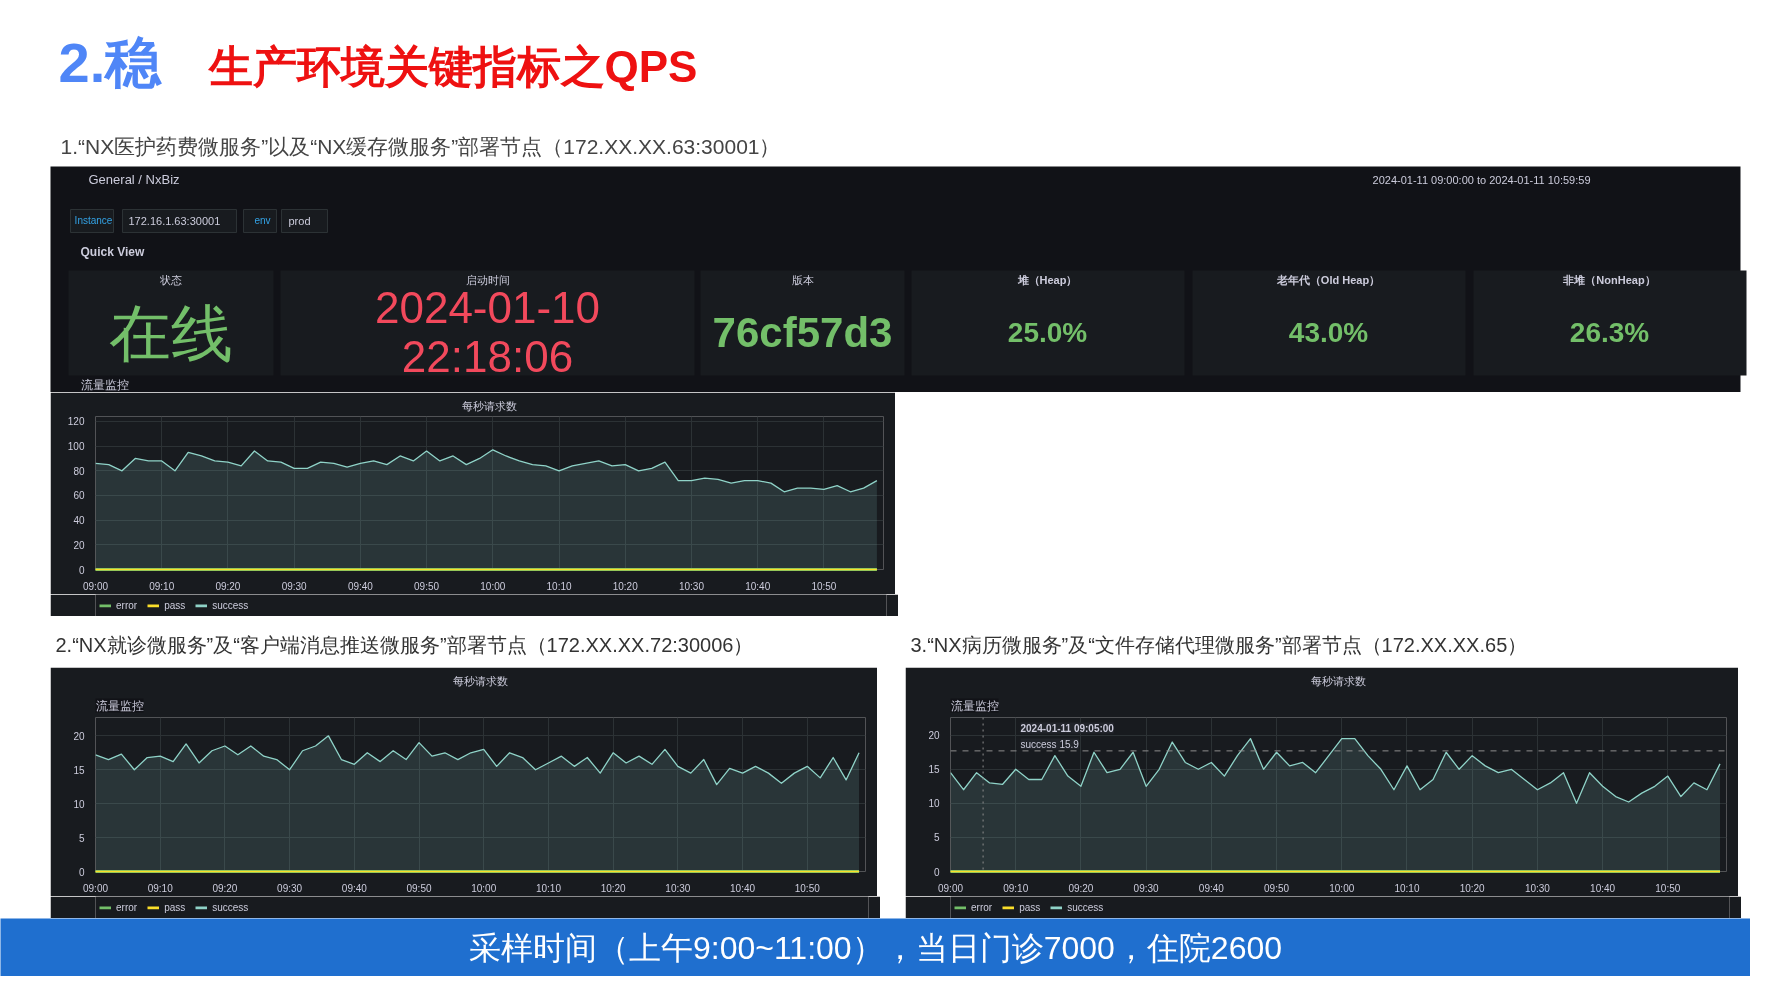 The width and height of the screenshot is (1791, 997). I want to click on y-tick-label: 100, so click(76, 447).